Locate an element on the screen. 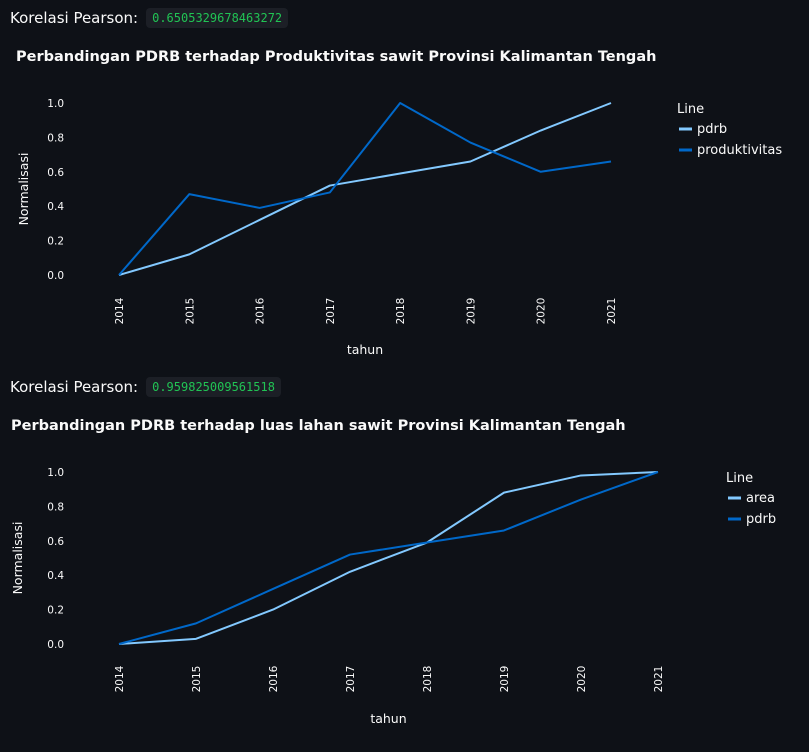 This screenshot has width=809, height=752. pearson-value-1: 0.6505329678463272 is located at coordinates (217, 18).